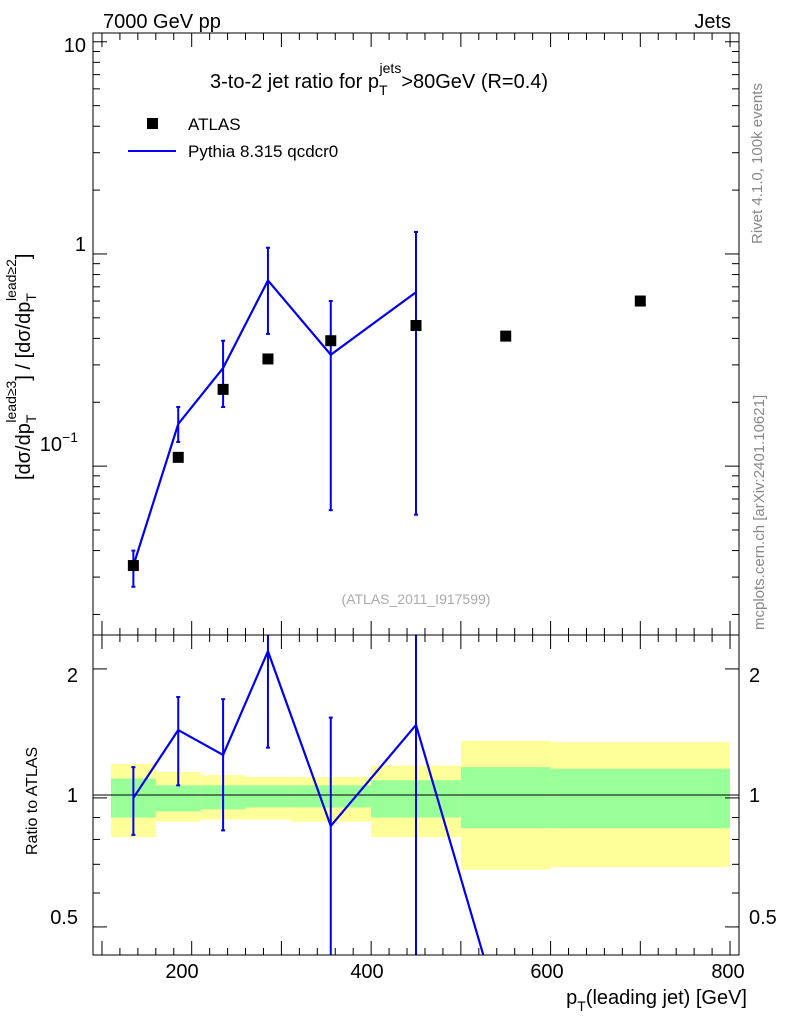 The image size is (786, 1024). Describe the element at coordinates (294, 82) in the screenshot. I see `title-prefix: 3-to-2 jet ratio for p` at that location.